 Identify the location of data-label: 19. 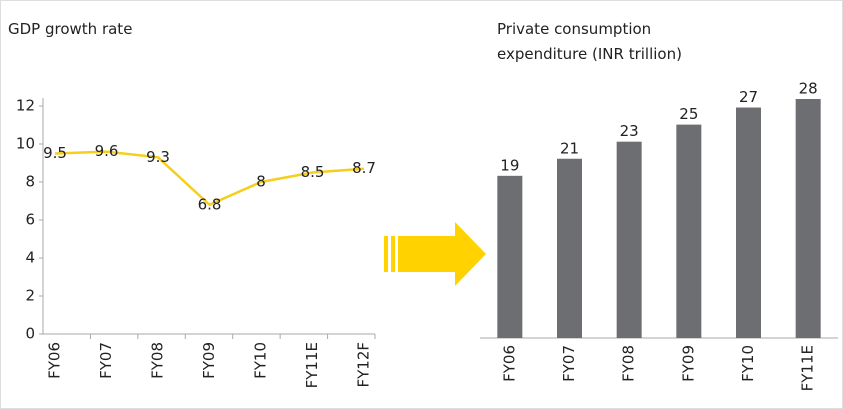
(509, 165).